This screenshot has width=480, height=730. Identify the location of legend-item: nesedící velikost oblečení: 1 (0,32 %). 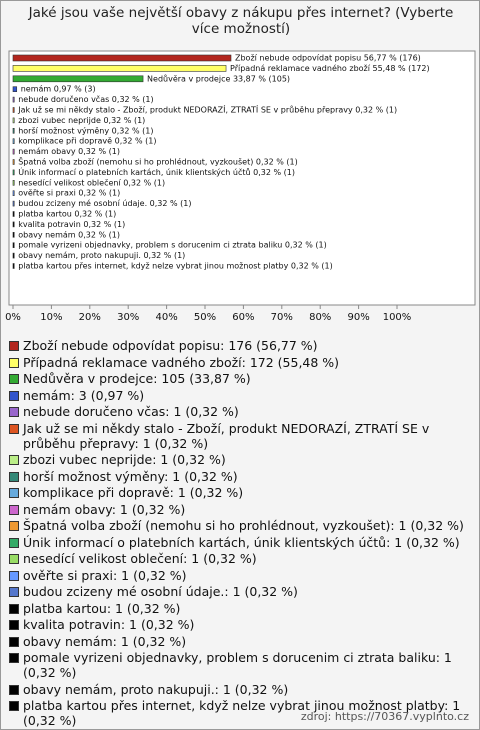
(241, 558).